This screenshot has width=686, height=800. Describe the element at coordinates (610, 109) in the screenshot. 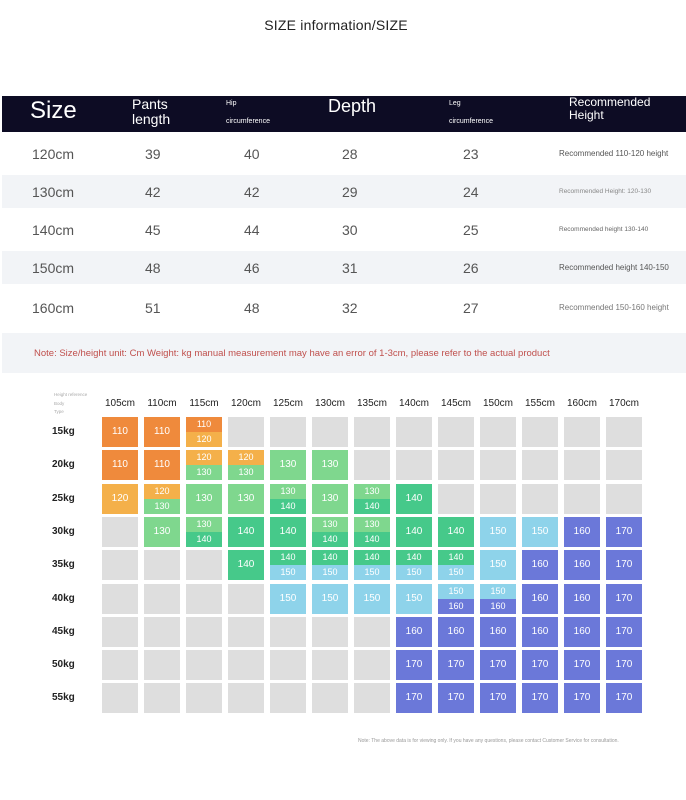

I see `header-recommended-height: Recommended Height` at that location.